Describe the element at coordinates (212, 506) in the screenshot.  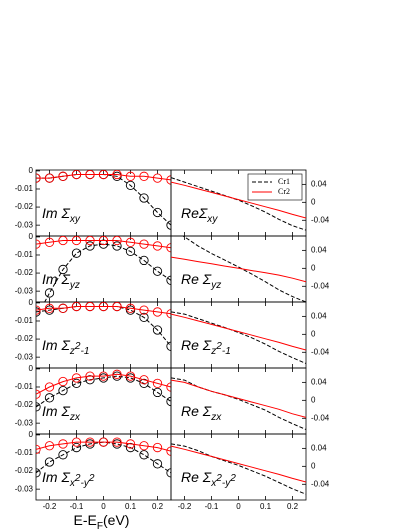
I see `x-tick-label: -0.1` at that location.